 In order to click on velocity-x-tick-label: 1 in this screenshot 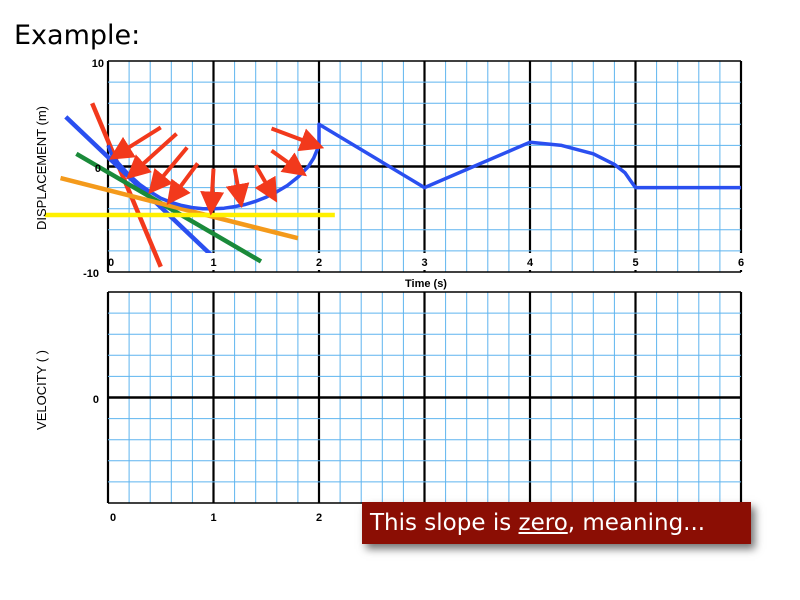, I will do `click(213, 518)`.